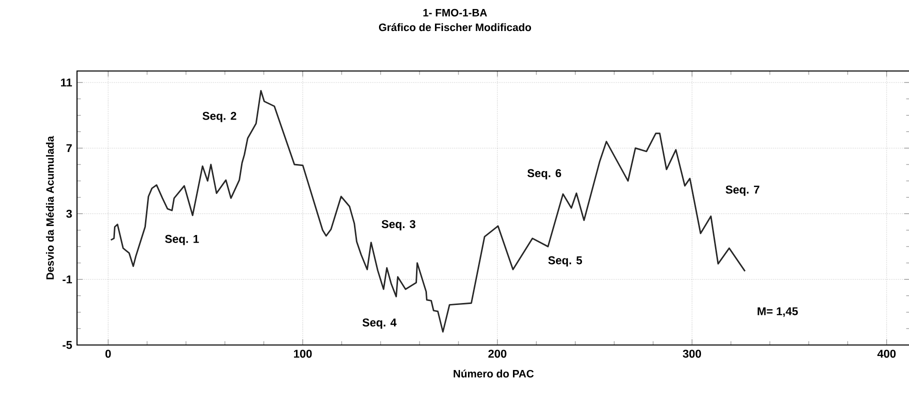 This screenshot has width=909, height=412. Describe the element at coordinates (67, 345) in the screenshot. I see `y-tick-label: -5` at that location.